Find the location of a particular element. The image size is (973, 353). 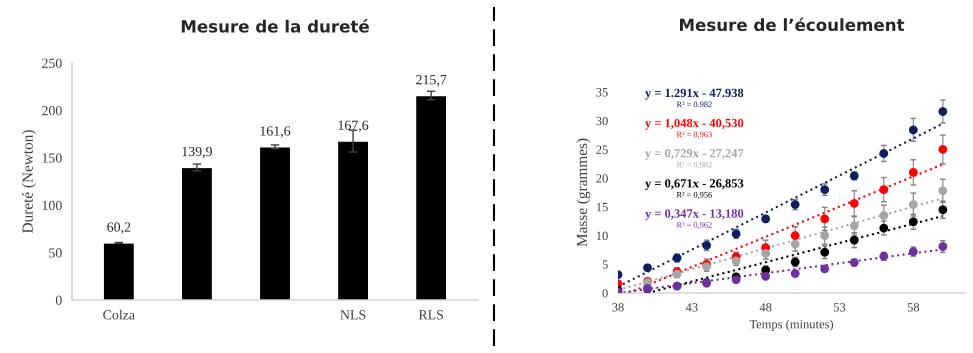

x-tick-label: 53 is located at coordinates (840, 307).